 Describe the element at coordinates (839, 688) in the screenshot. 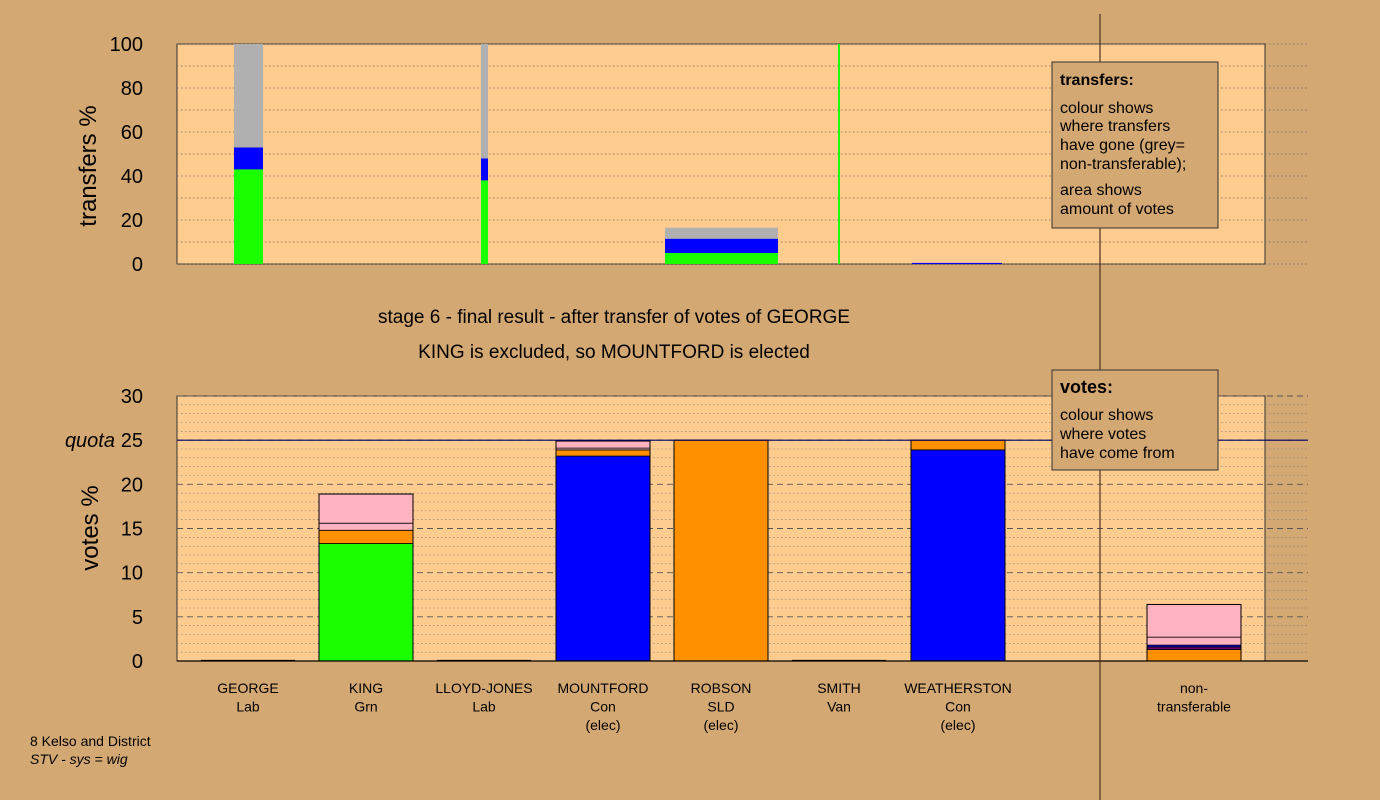

I see `candidate-label-line: SMITH` at that location.